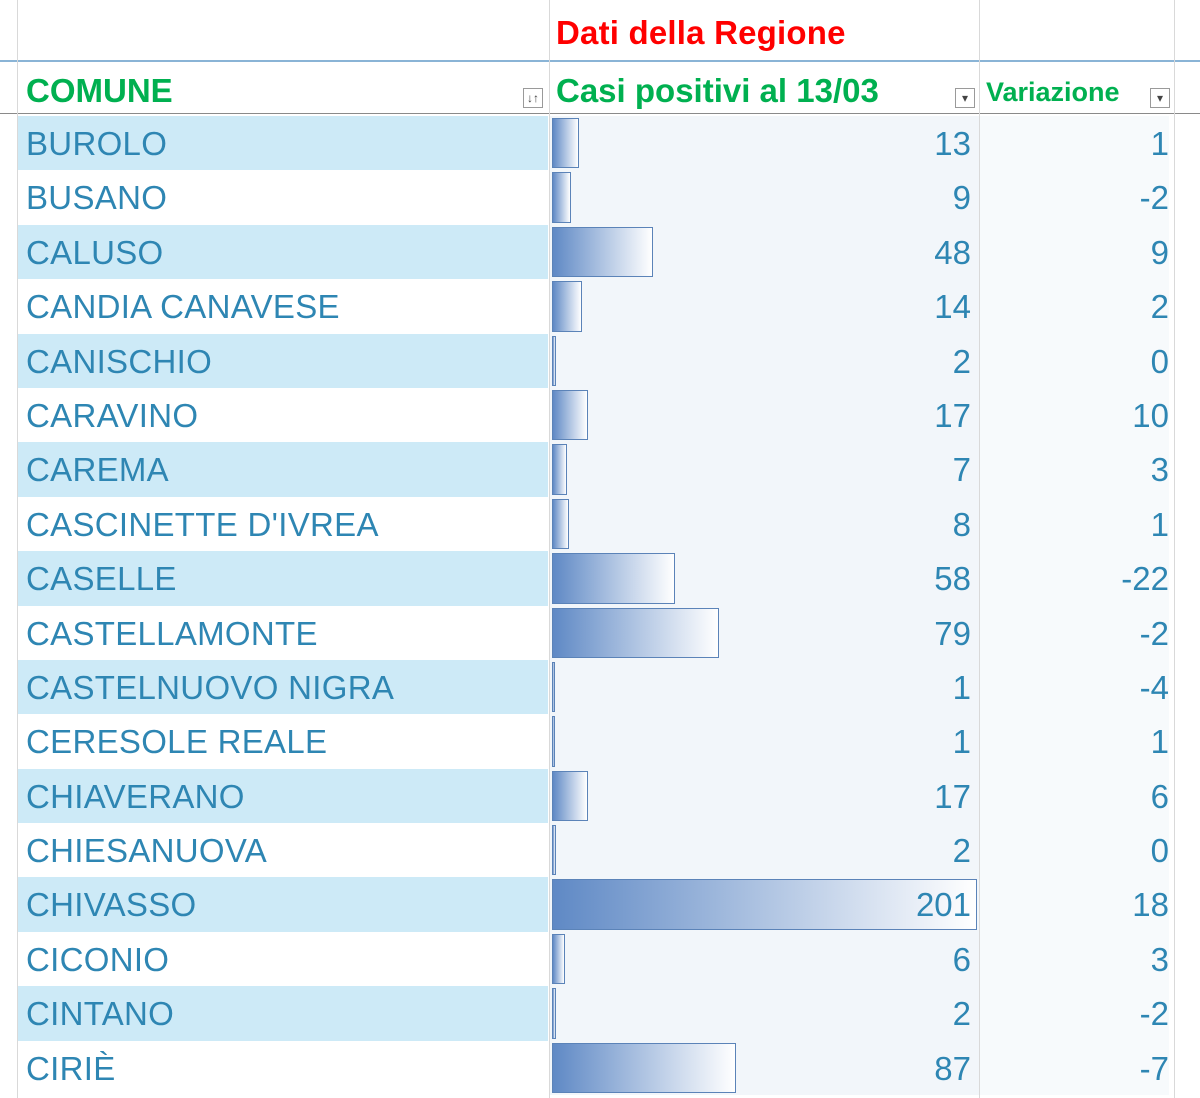 This screenshot has height=1098, width=1200. I want to click on comune-cell: CASELLE, so click(282, 578).